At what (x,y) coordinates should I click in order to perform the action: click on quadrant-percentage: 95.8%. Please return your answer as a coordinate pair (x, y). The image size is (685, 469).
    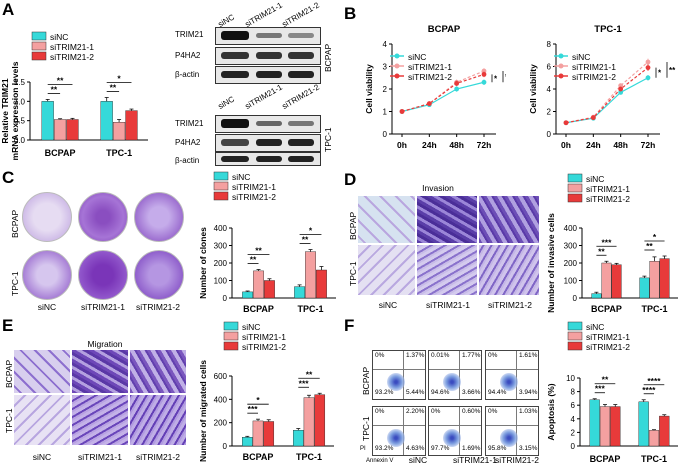
    Looking at the image, I should click on (497, 448).